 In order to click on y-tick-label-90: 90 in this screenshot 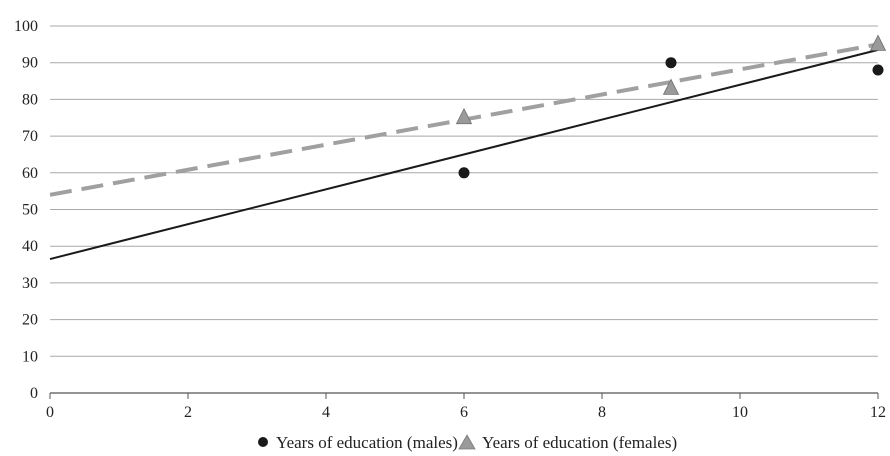, I will do `click(30, 63)`.